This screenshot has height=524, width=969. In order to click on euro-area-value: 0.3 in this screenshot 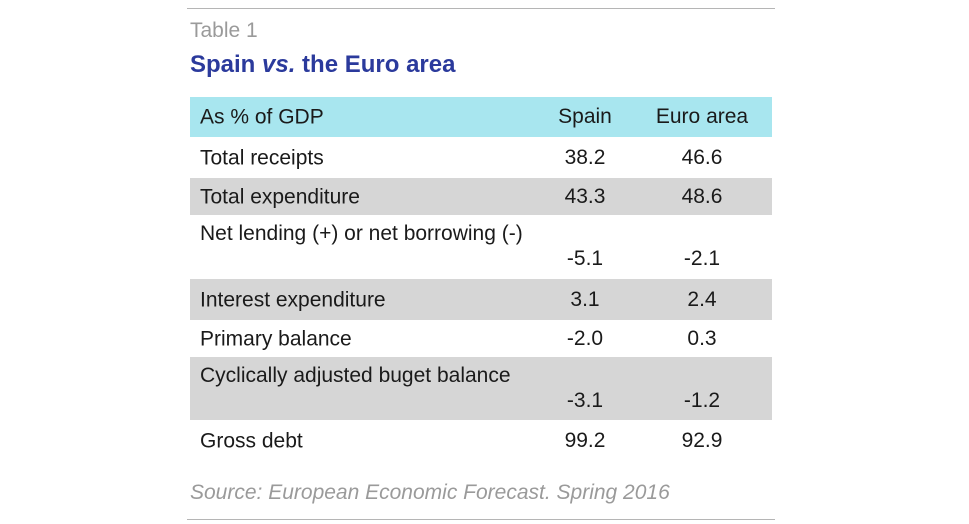, I will do `click(702, 338)`.